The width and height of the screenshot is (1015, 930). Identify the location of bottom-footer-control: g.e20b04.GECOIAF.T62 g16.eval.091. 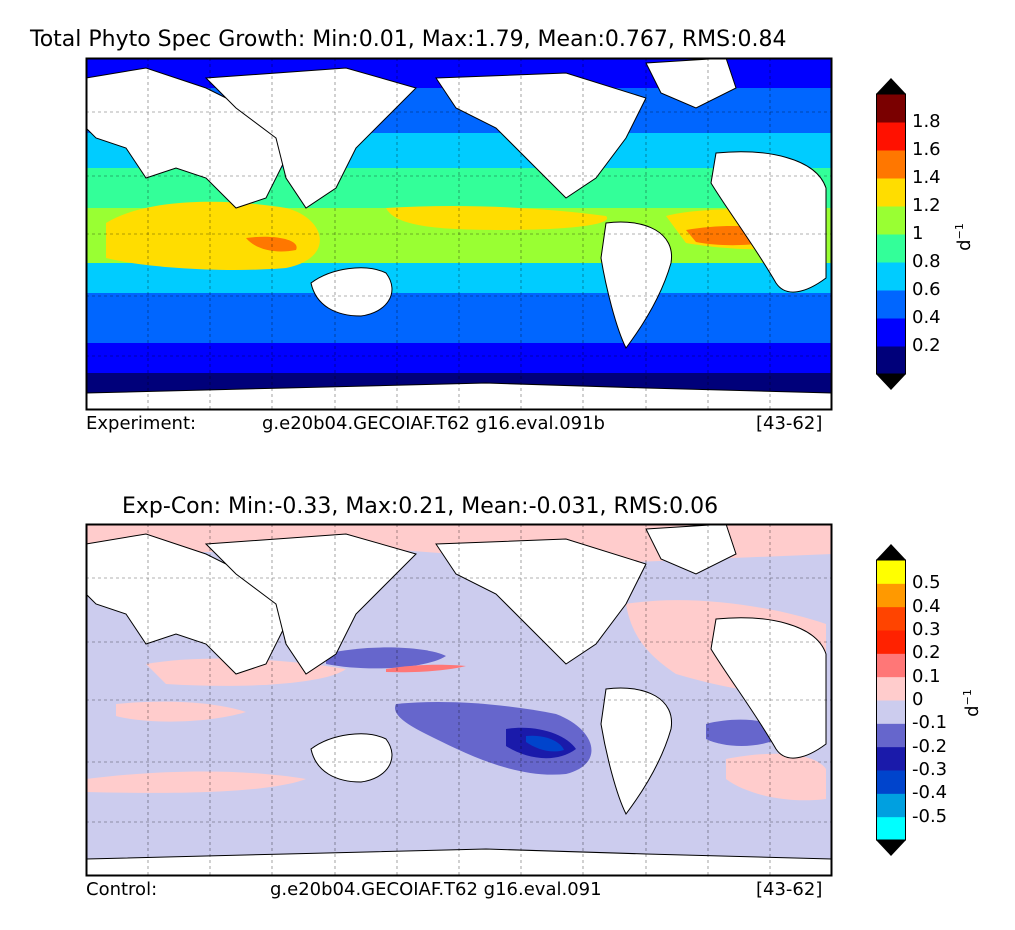
(436, 889).